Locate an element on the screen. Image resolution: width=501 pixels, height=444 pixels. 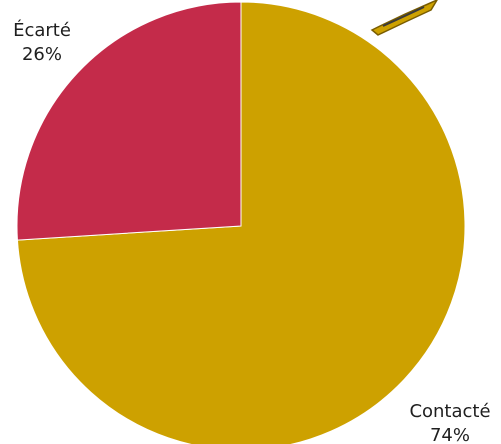
brush-stroke-detail is located at coordinates (403, 16).